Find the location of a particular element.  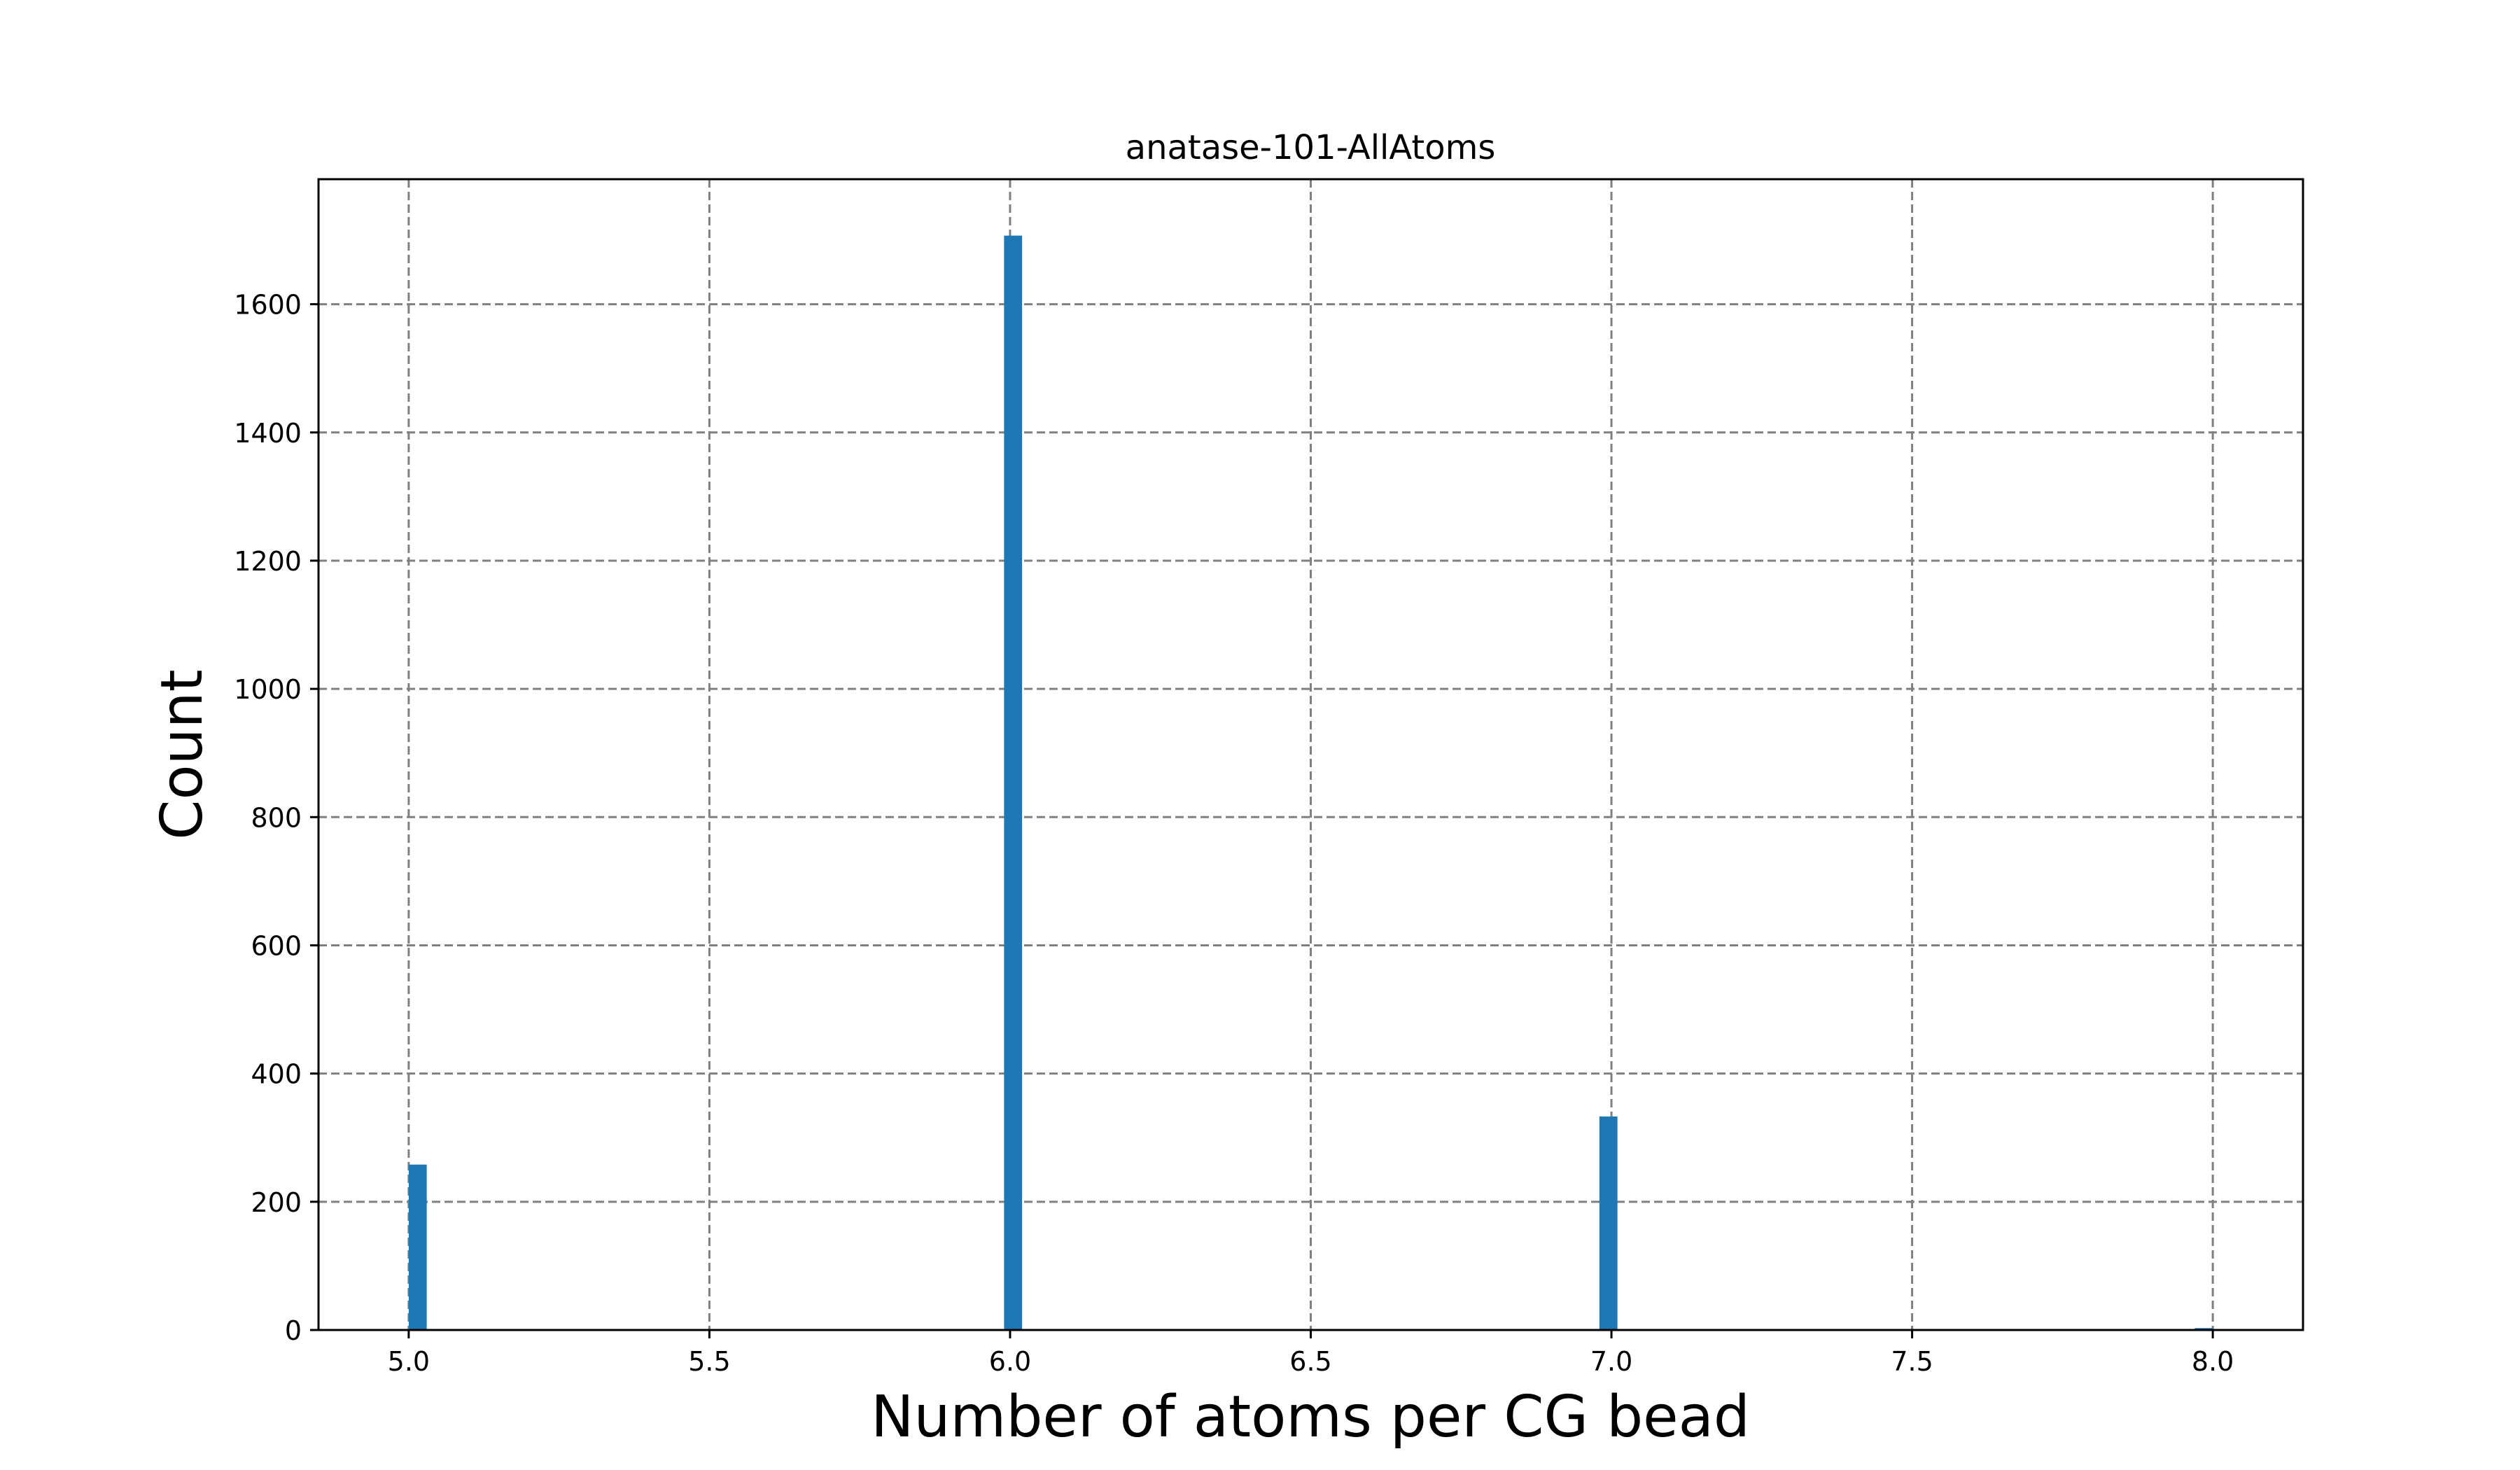

y-tick-label: 400 is located at coordinates (276, 1074).